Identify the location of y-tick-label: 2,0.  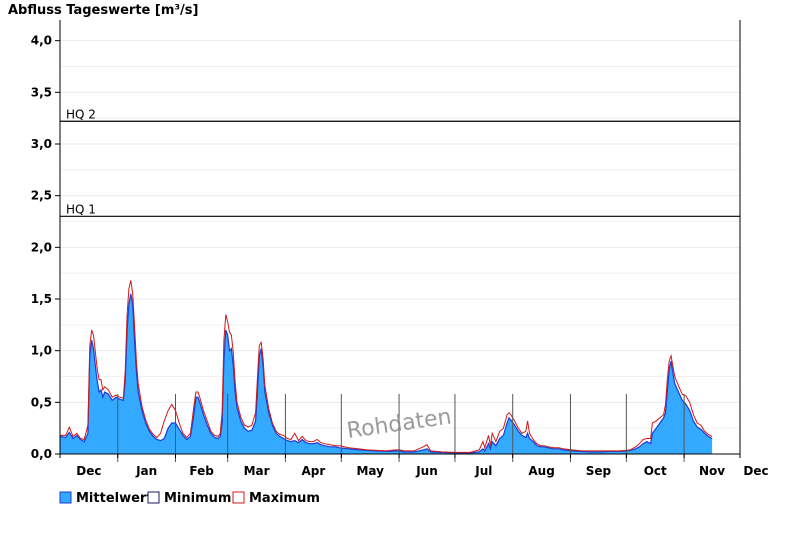
(41, 247).